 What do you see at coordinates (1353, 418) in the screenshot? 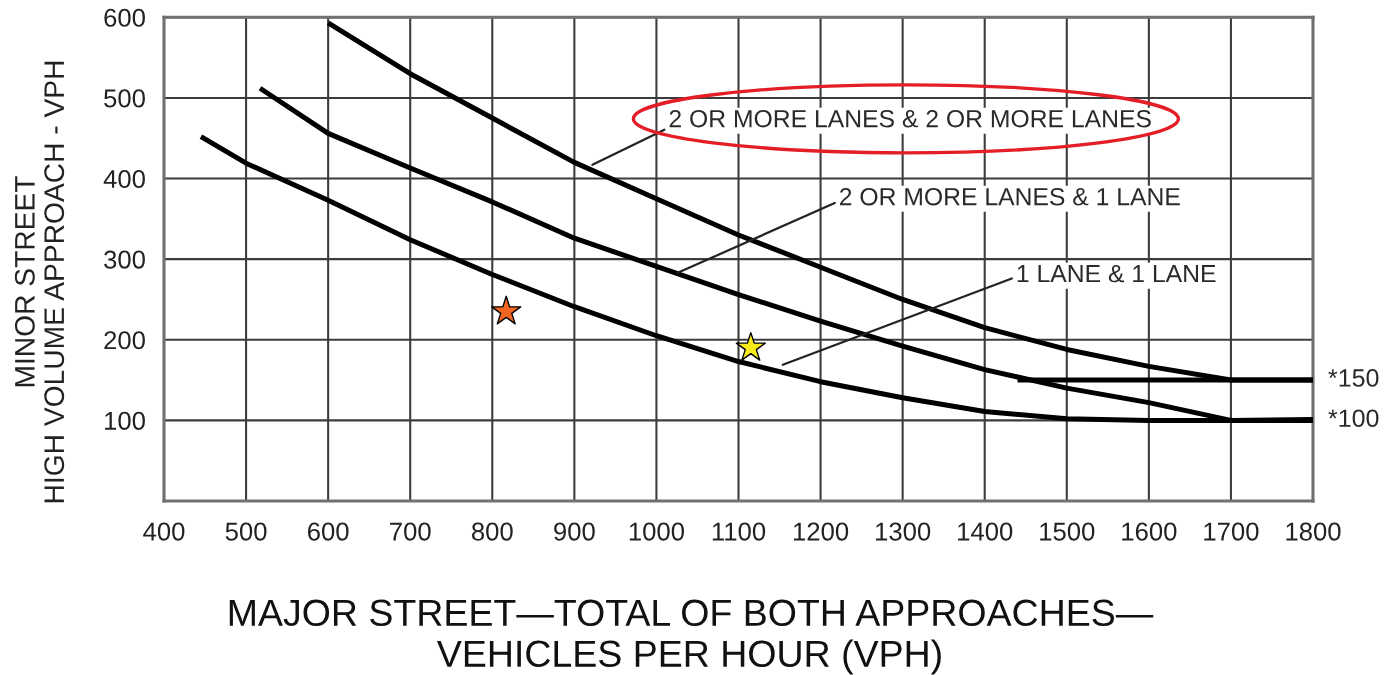
I see `annotation: *100` at bounding box center [1353, 418].